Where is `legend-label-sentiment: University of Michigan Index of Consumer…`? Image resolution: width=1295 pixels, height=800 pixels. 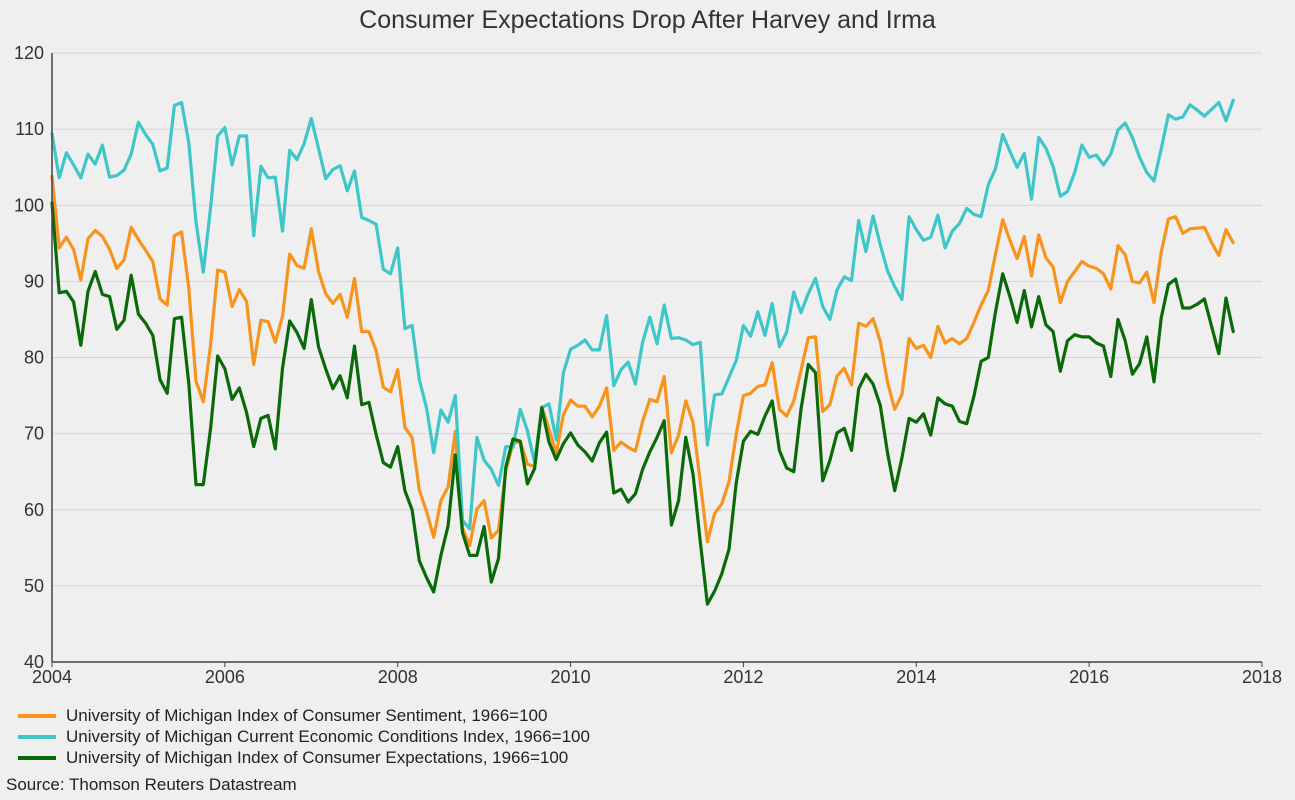
legend-label-sentiment: University of Michigan Index of Consumer… is located at coordinates (307, 715).